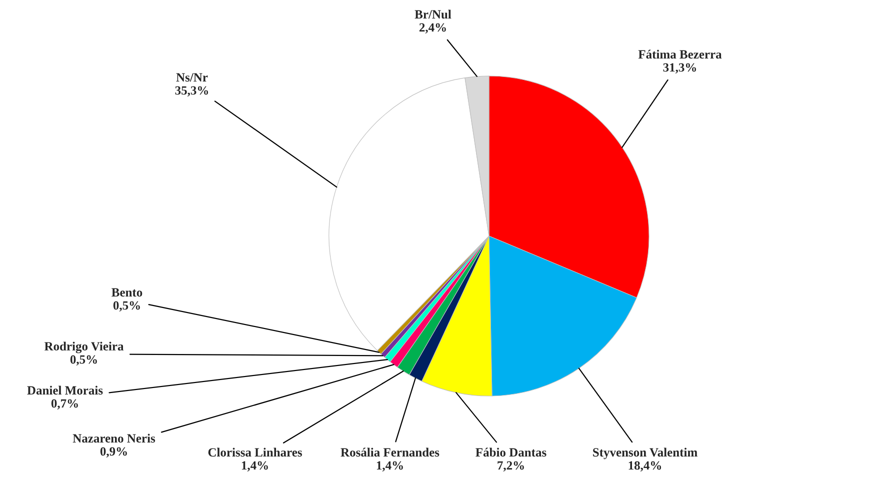 This screenshot has height=490, width=896. I want to click on data-label: 0,9%, so click(113, 452).